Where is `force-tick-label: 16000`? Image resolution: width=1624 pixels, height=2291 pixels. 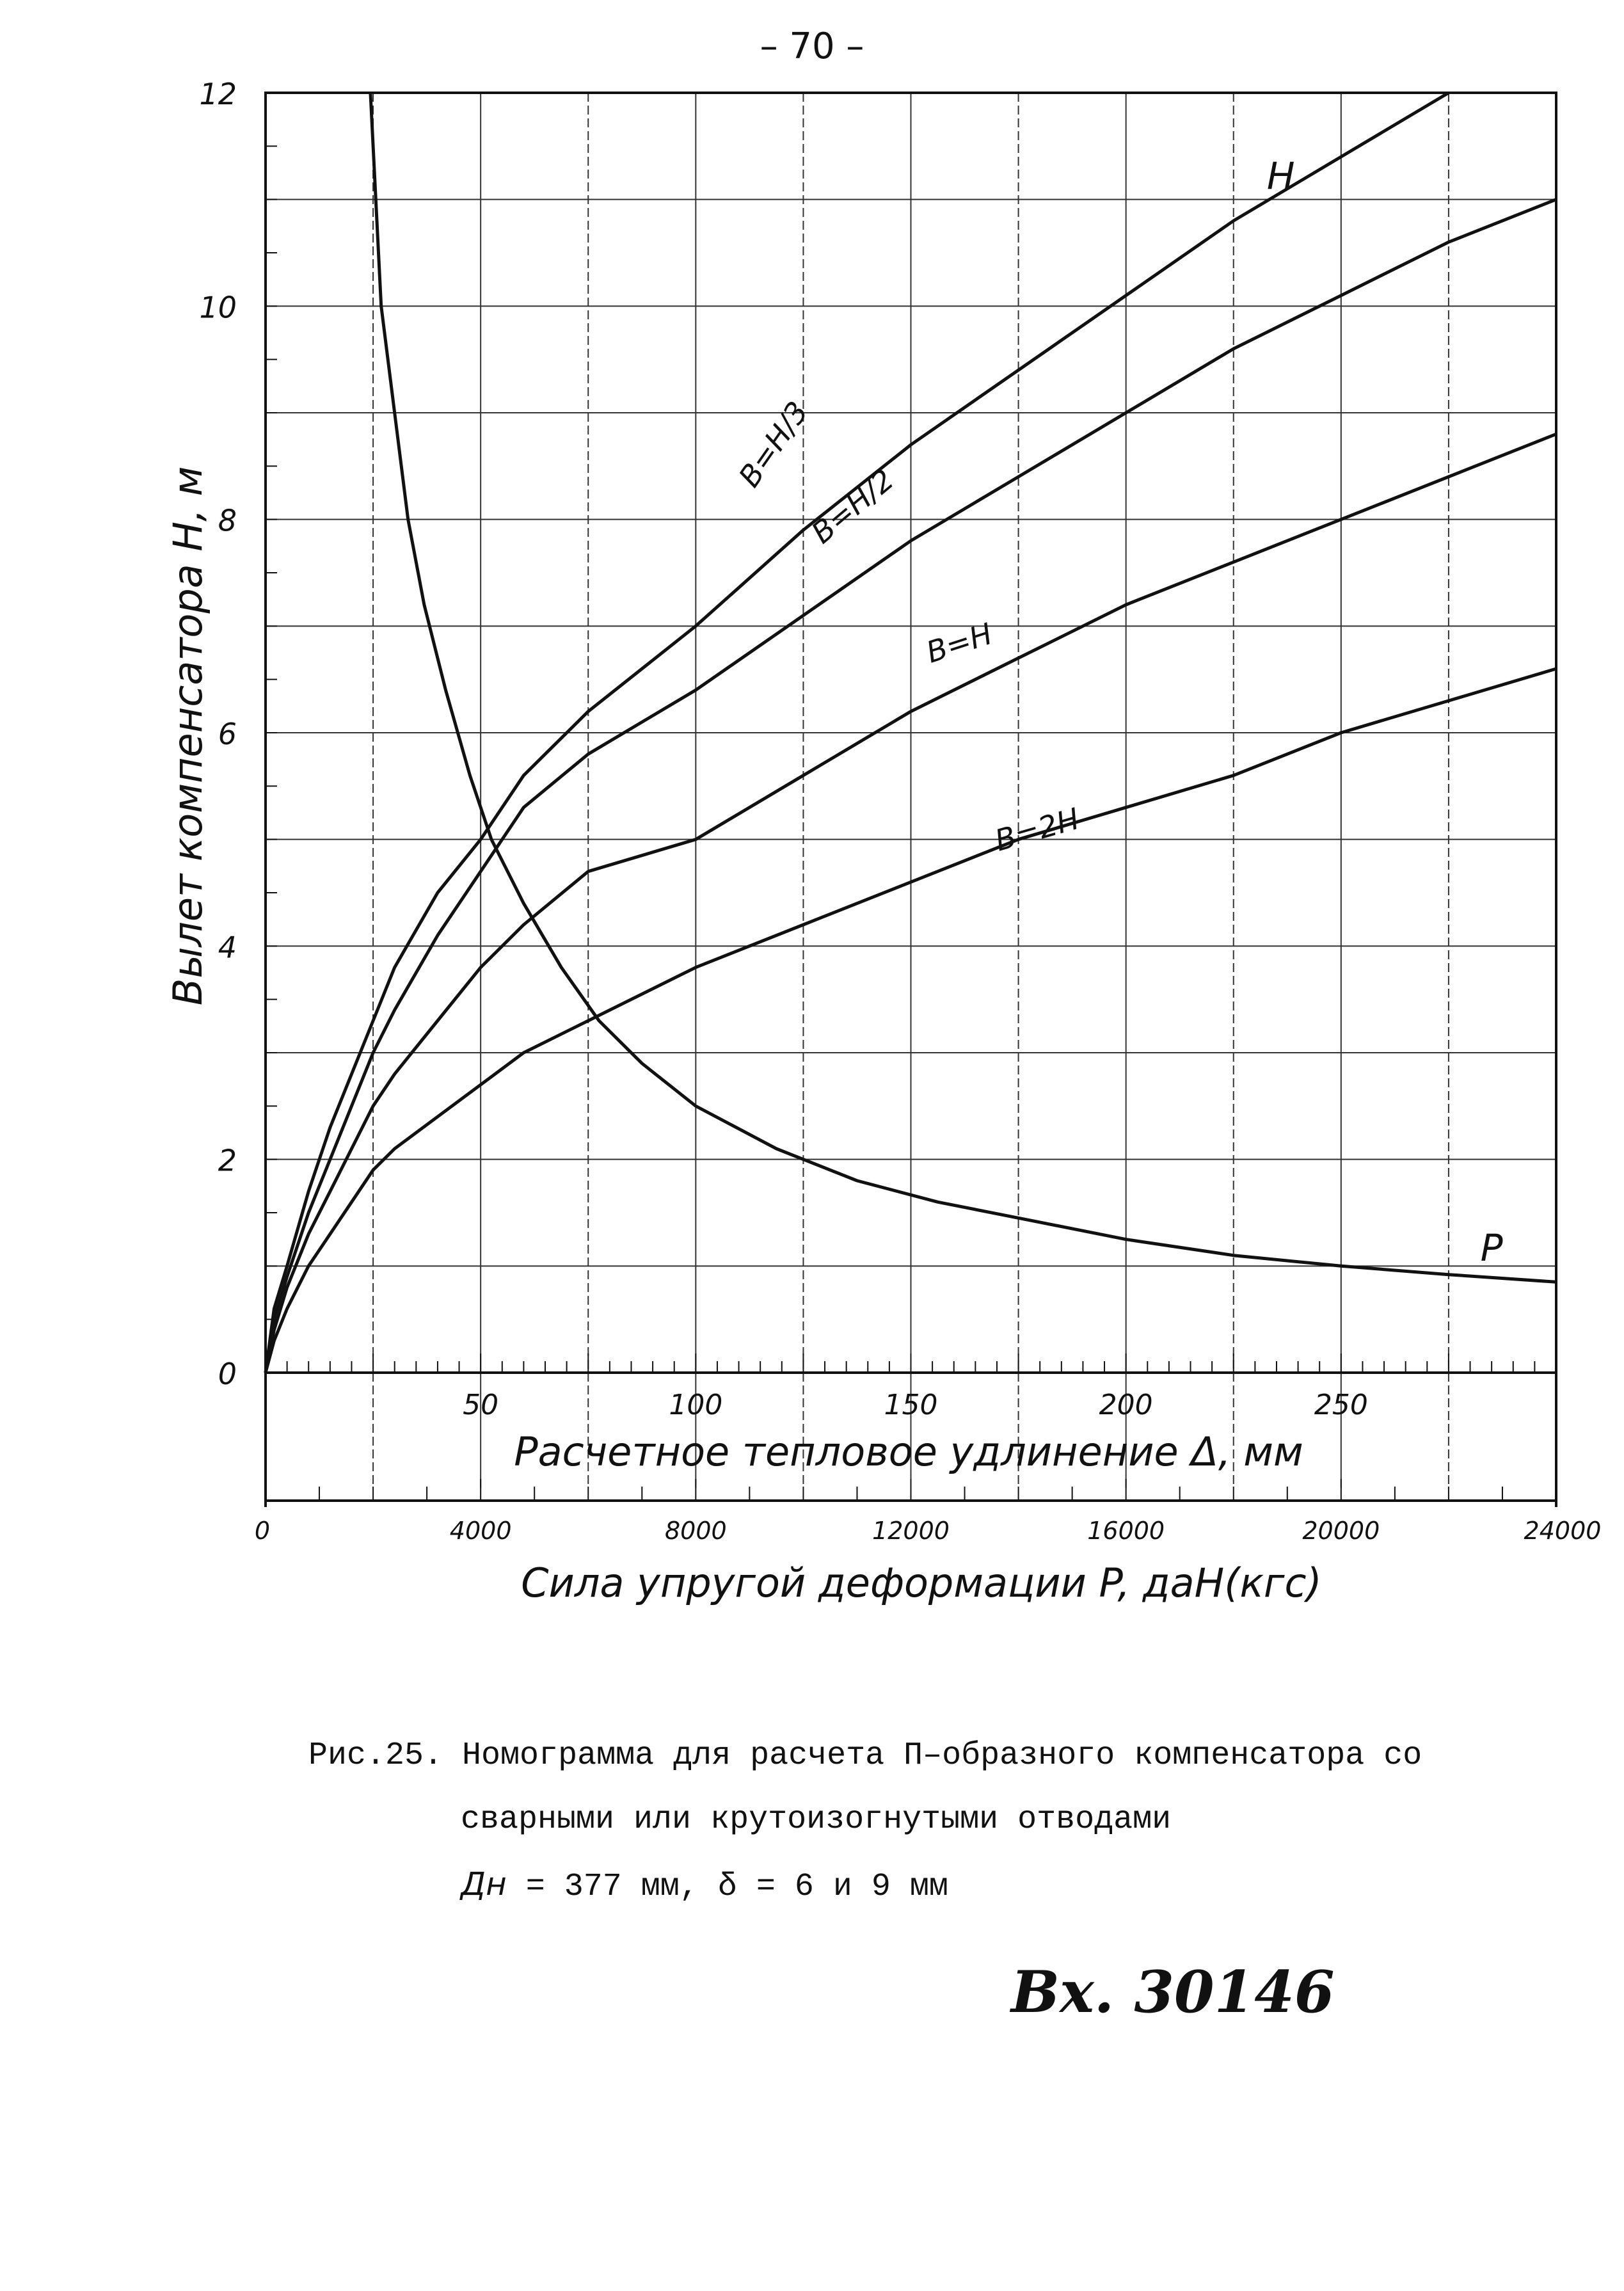
force-tick-label: 16000 is located at coordinates (1126, 1531).